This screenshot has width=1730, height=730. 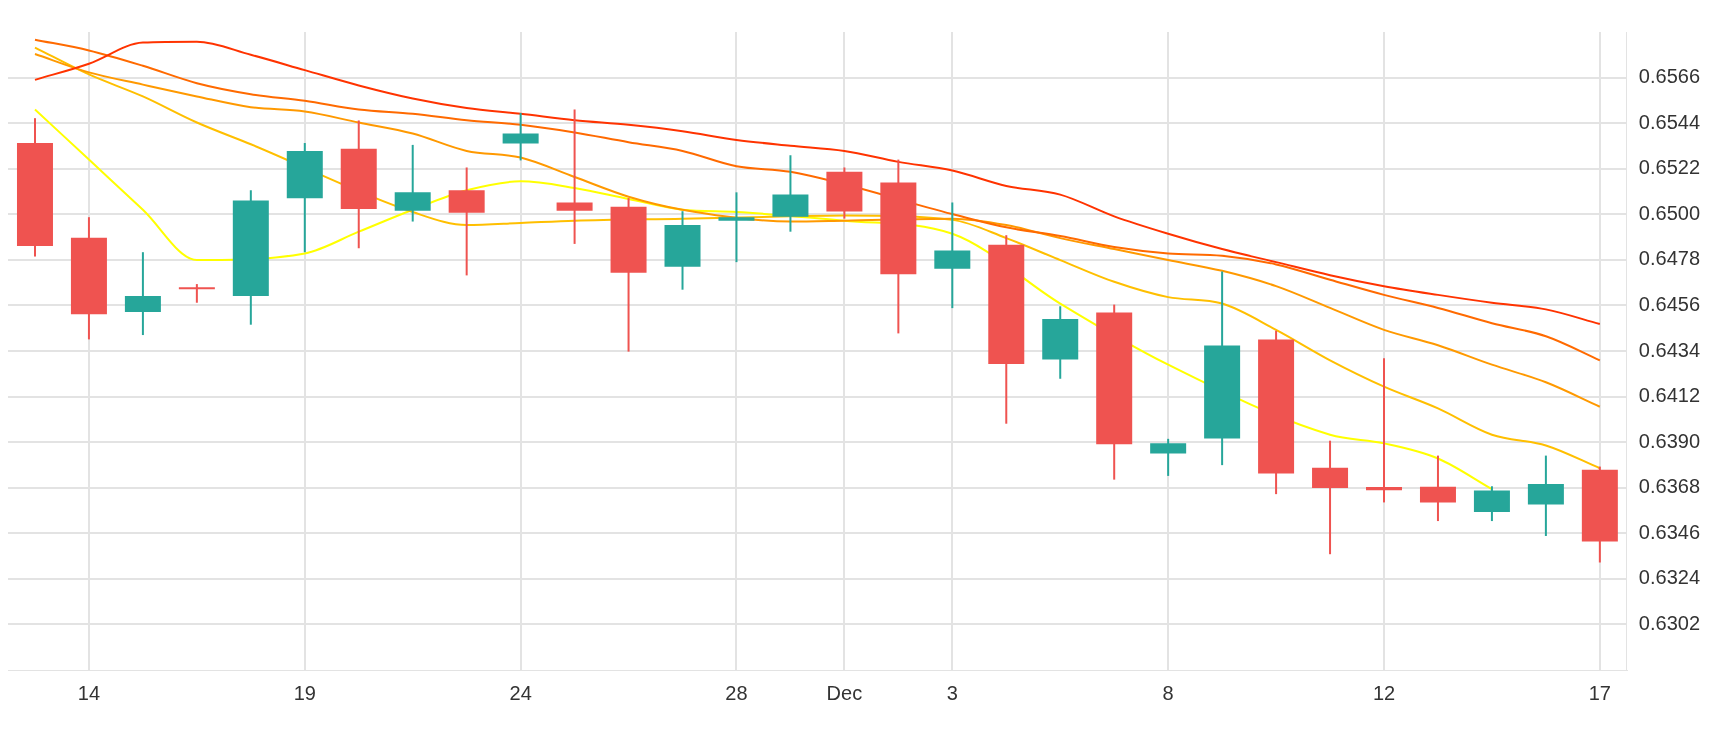 I want to click on y-tick-label: 0.6434, so click(x=1669, y=349).